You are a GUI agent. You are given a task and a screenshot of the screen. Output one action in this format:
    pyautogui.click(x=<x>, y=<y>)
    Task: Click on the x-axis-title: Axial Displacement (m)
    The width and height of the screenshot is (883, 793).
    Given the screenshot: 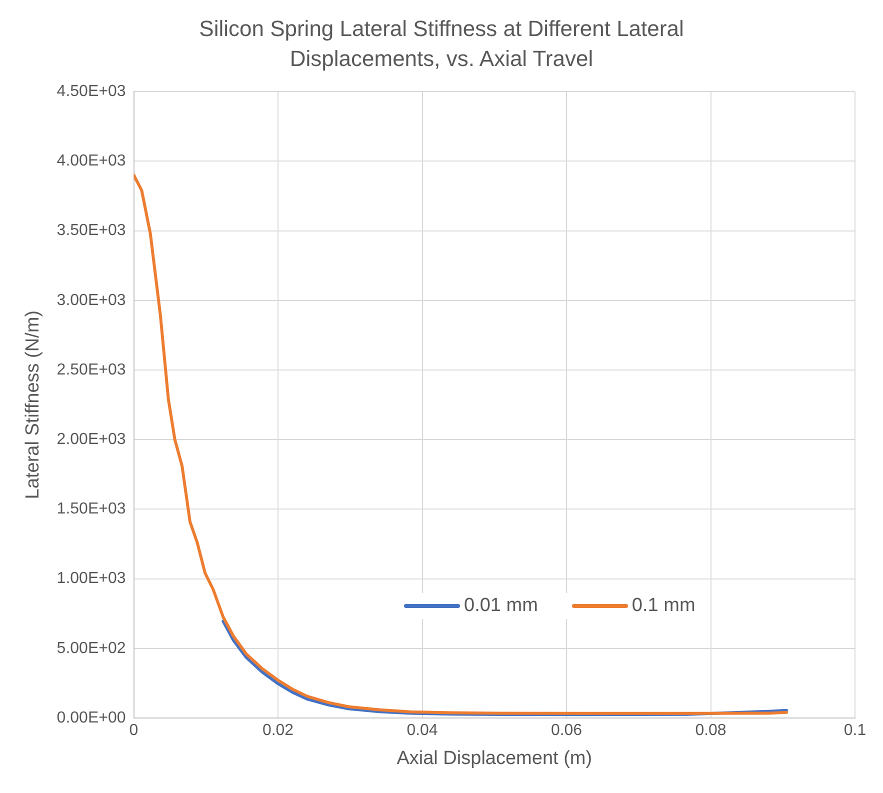 What is the action you would take?
    pyautogui.click(x=494, y=758)
    